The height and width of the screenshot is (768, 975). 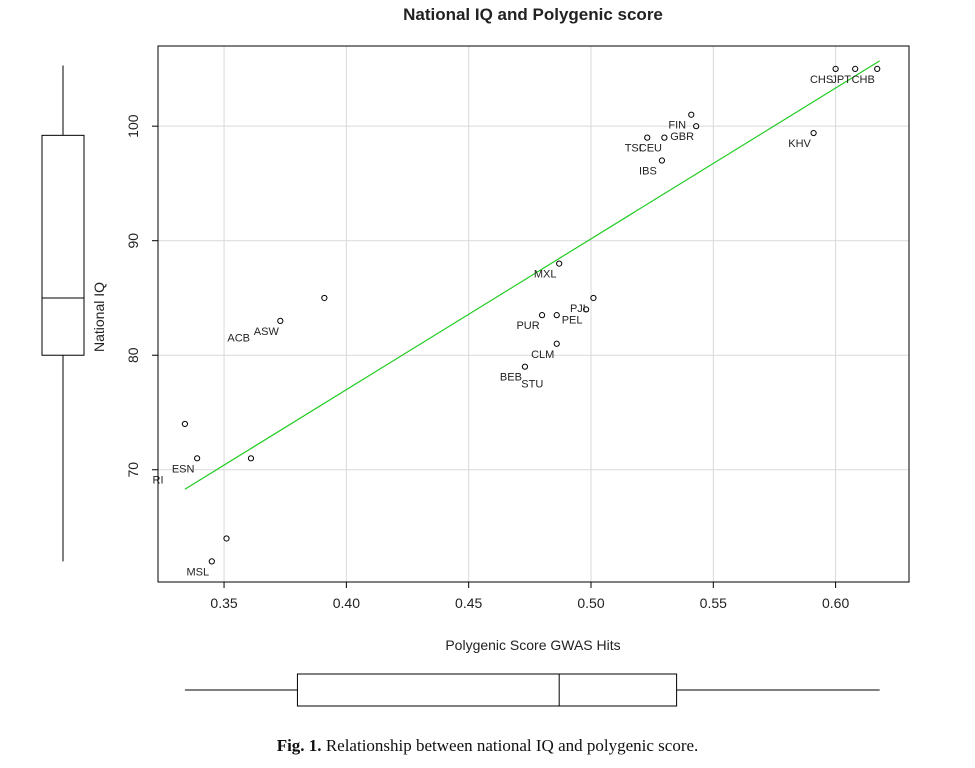 What do you see at coordinates (529, 596) in the screenshot?
I see `x-axis-ticks: 0.35 0.40 0.45 0.50 0.55 0.60` at bounding box center [529, 596].